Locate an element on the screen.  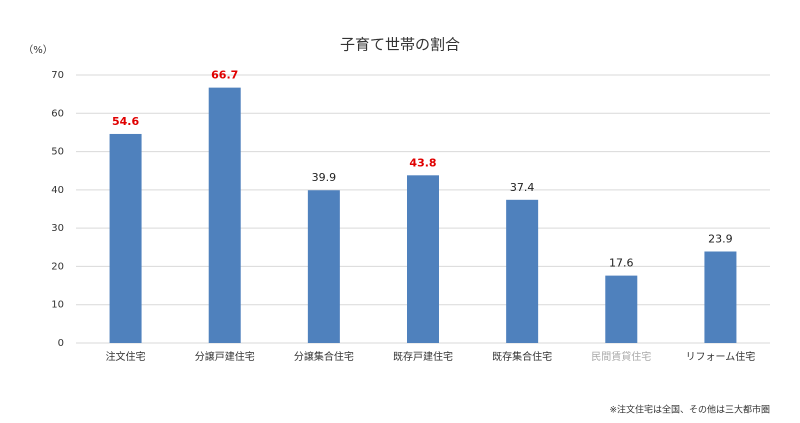
x-tick-label: 注文住宅 is located at coordinates (126, 356).